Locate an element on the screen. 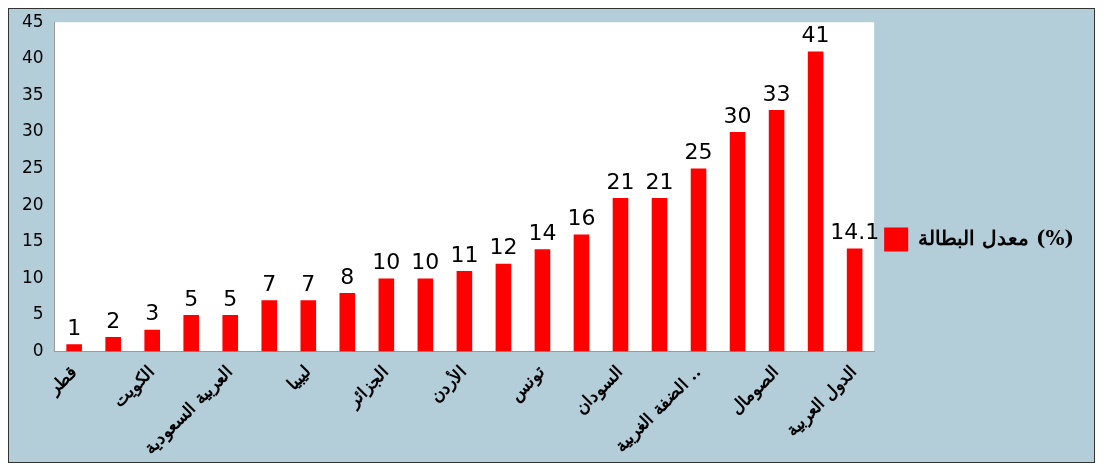 This screenshot has height=473, width=1105. data-label: 16 is located at coordinates (581, 218).